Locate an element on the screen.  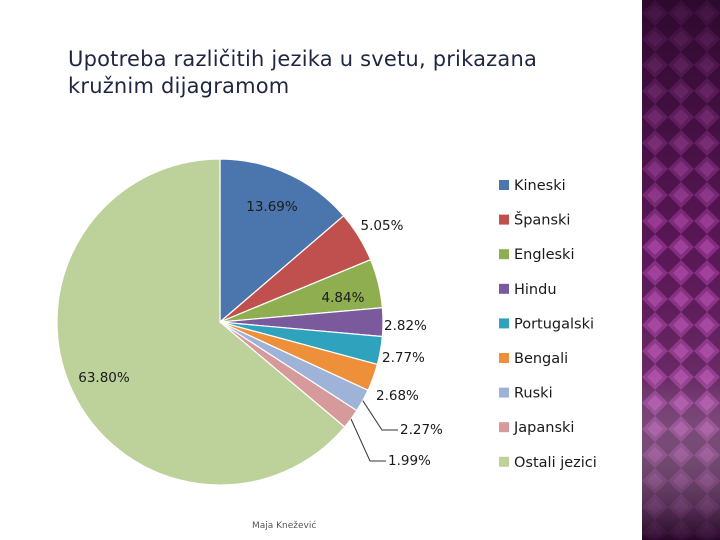
data-label-8: 63.80% is located at coordinates (104, 378).